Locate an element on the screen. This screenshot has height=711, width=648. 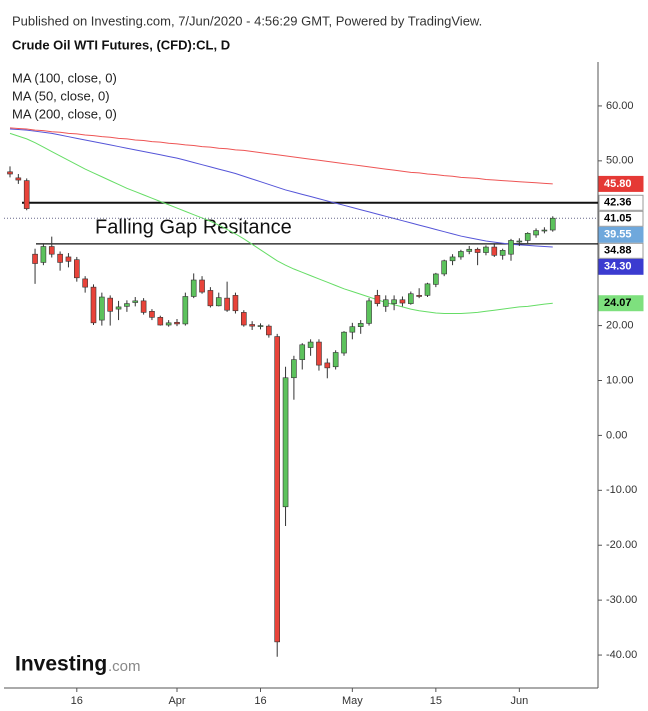
x-tick-label: Jun is located at coordinates (519, 701).